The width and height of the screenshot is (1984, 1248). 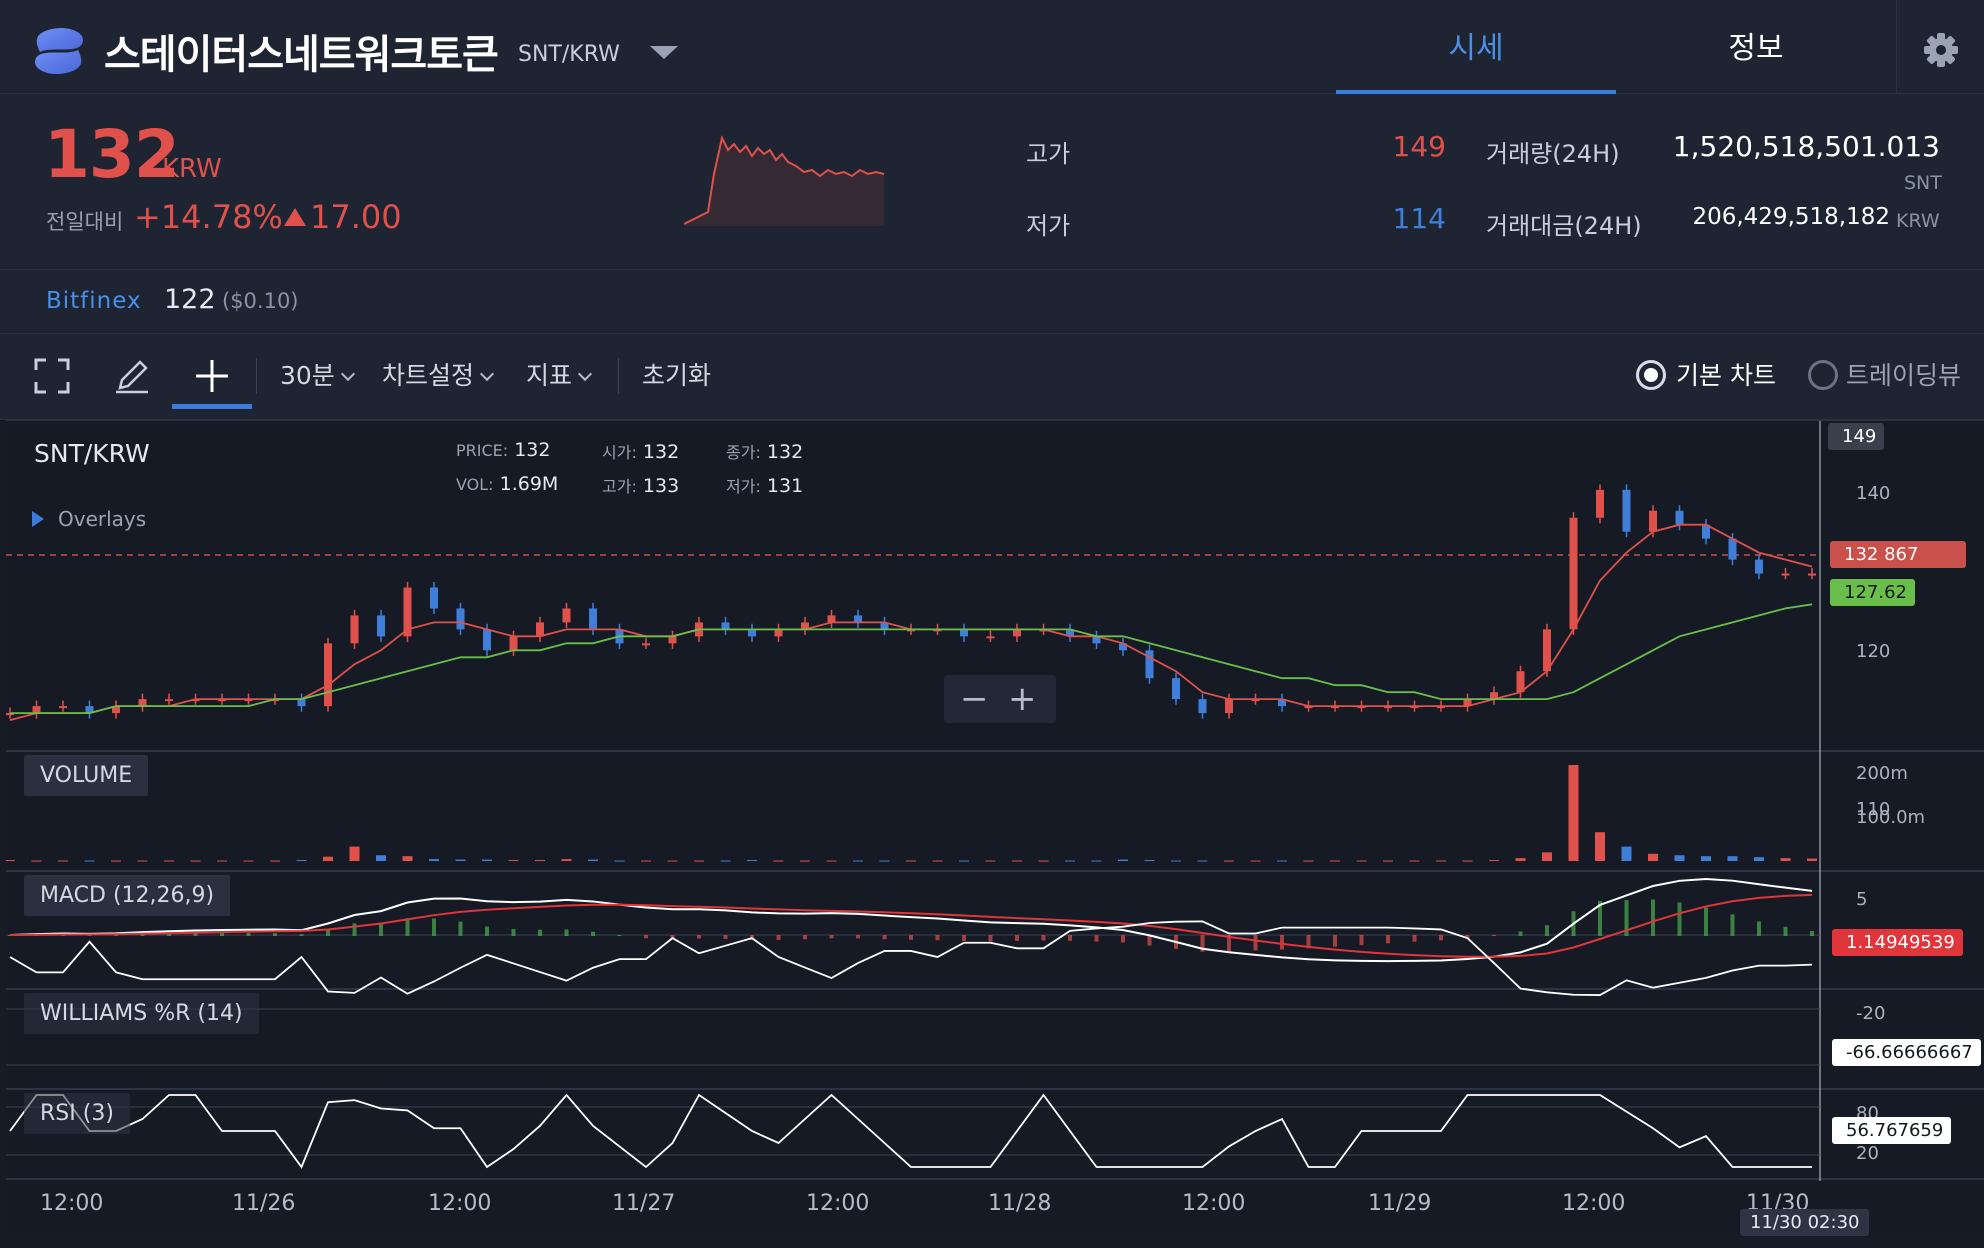 I want to click on exchange-name: Bitfinex, so click(x=94, y=301).